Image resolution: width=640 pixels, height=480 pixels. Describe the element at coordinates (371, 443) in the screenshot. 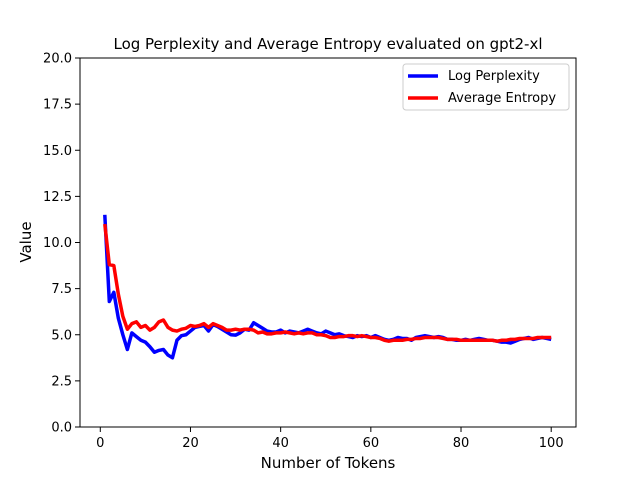

I see `x-tick-label: 60` at that location.